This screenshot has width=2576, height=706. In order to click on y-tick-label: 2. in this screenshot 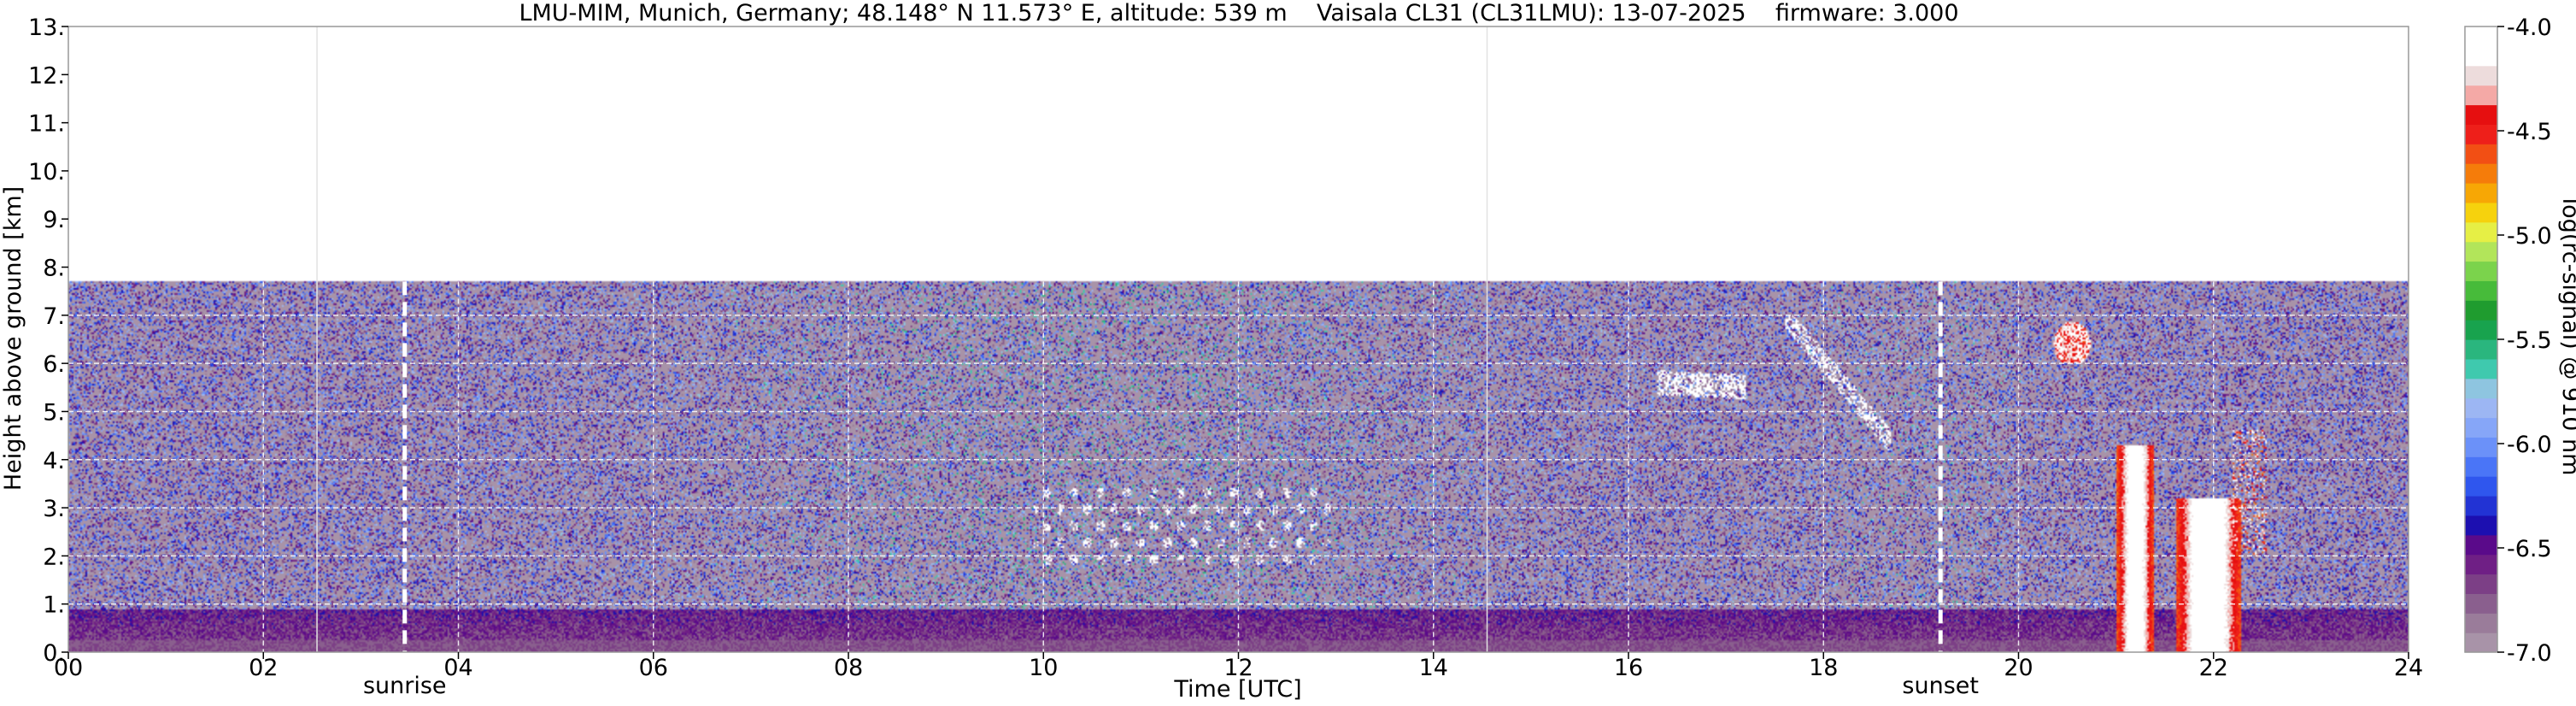, I will do `click(54, 557)`.